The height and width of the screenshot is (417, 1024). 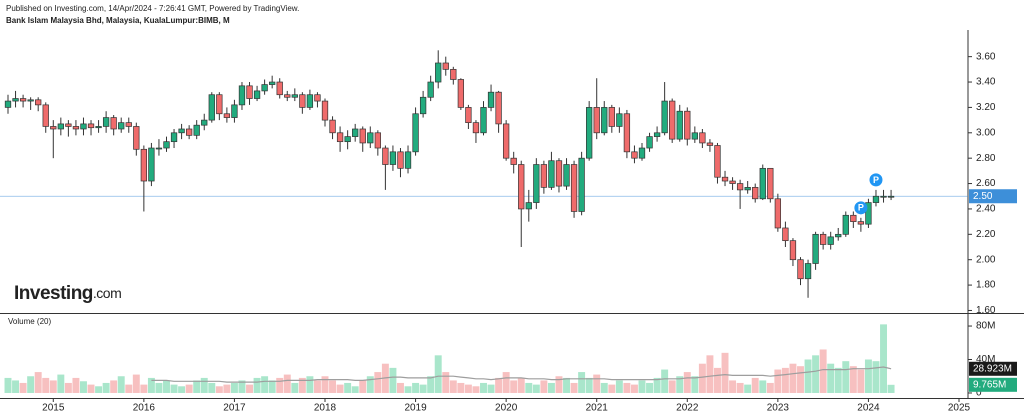 What do you see at coordinates (415, 408) in the screenshot?
I see `x-tick-label: 2019` at bounding box center [415, 408].